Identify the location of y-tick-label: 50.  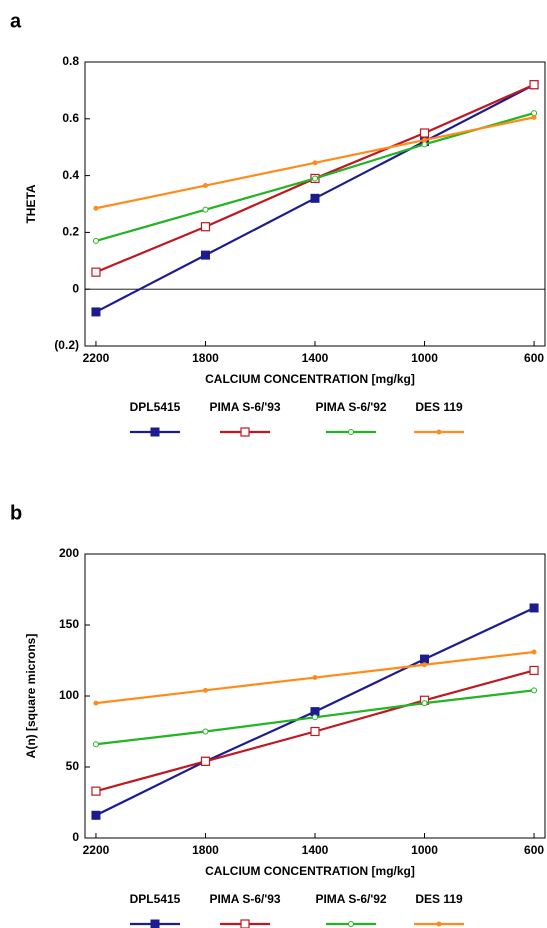
(73, 766).